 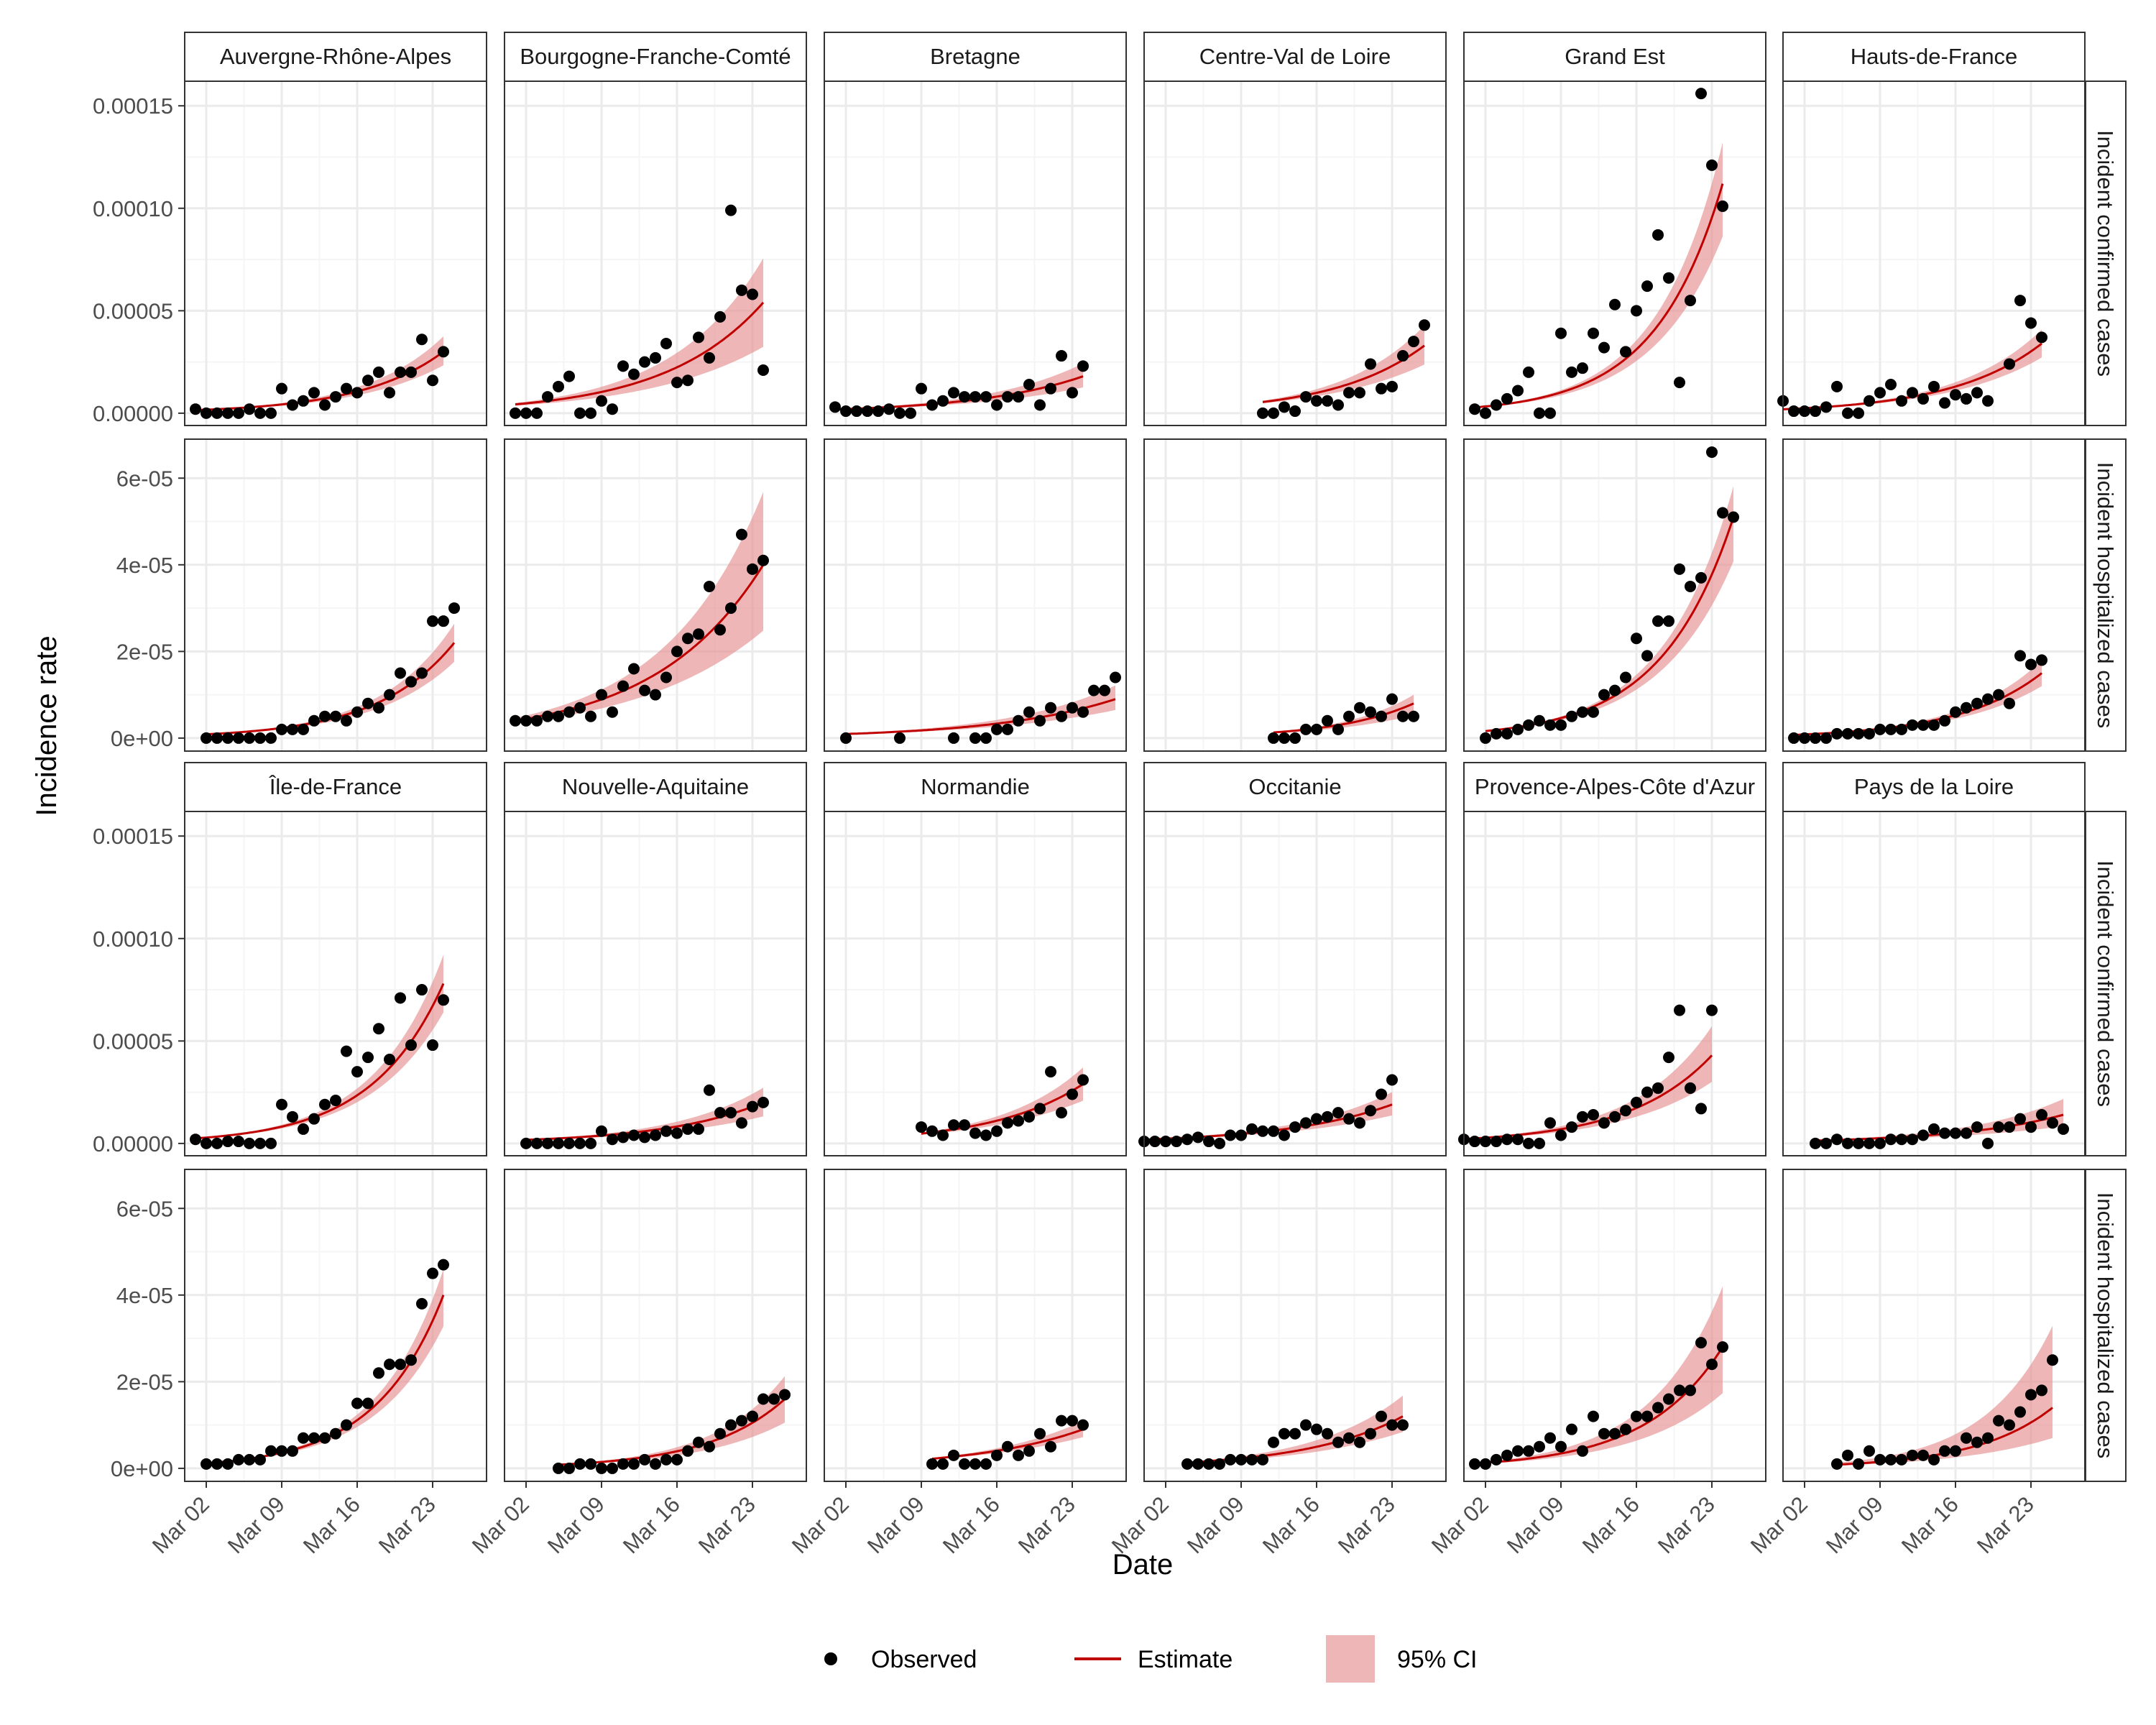 I want to click on y-tick-label: 2e-05, so click(x=144, y=1381).